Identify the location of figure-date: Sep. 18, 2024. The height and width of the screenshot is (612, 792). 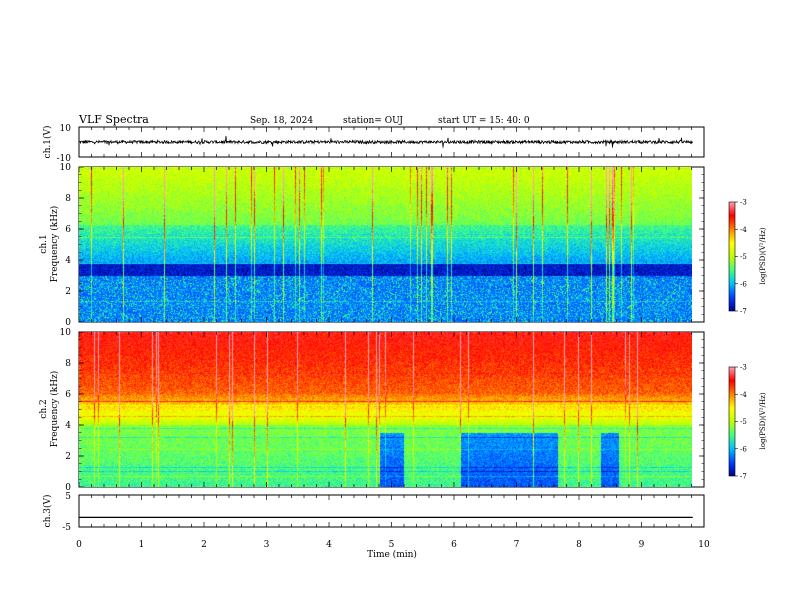
(281, 121).